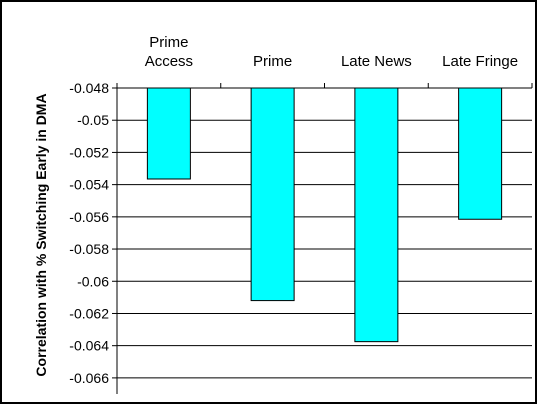 This screenshot has height=409, width=537. What do you see at coordinates (89, 313) in the screenshot?
I see `y-tick-label: -0.062` at bounding box center [89, 313].